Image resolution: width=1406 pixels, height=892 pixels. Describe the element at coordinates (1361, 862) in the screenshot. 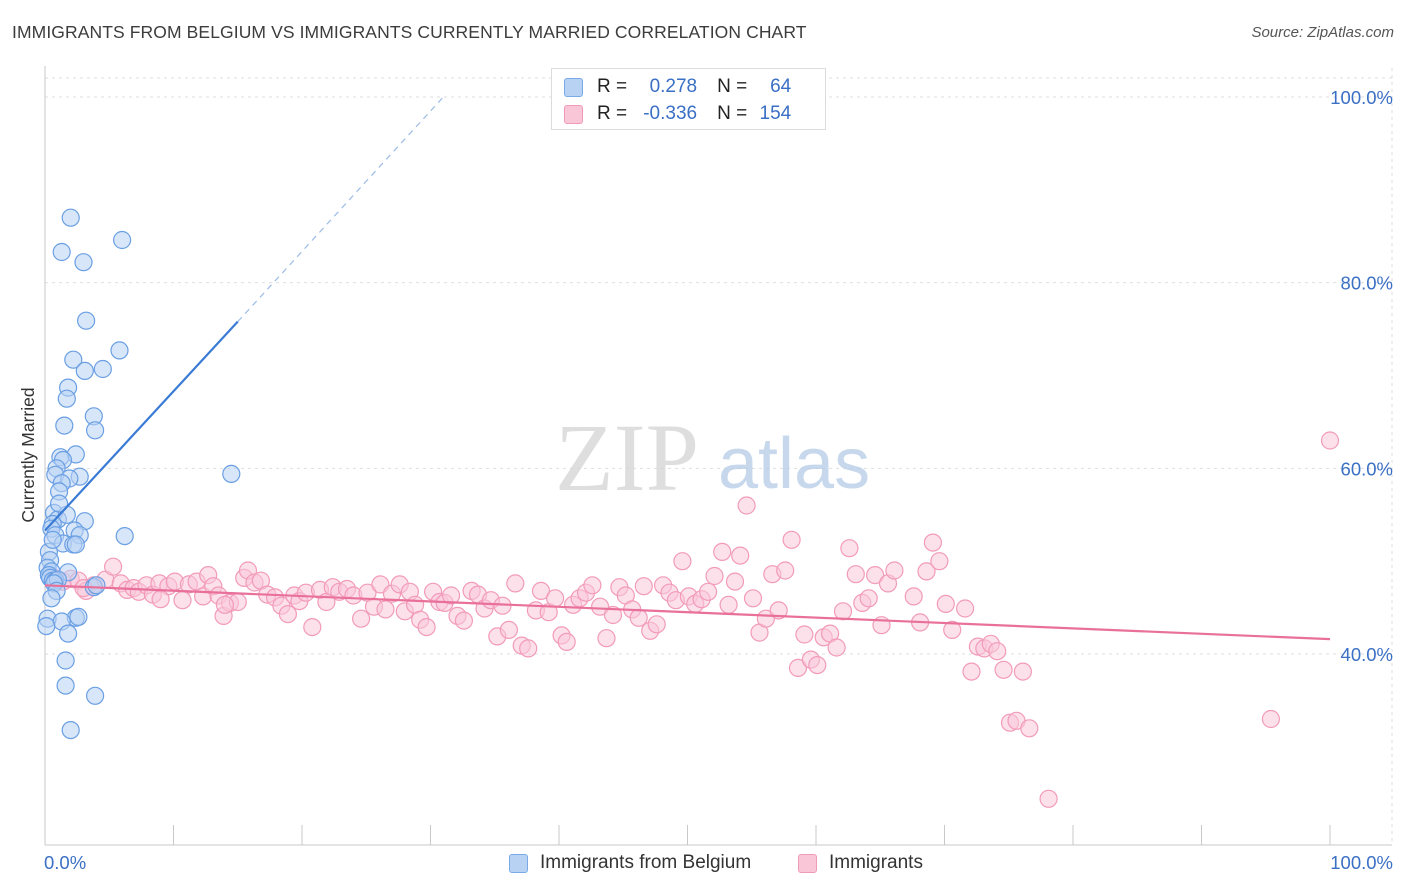

I see `x-tick-label-max: 100.0%` at that location.